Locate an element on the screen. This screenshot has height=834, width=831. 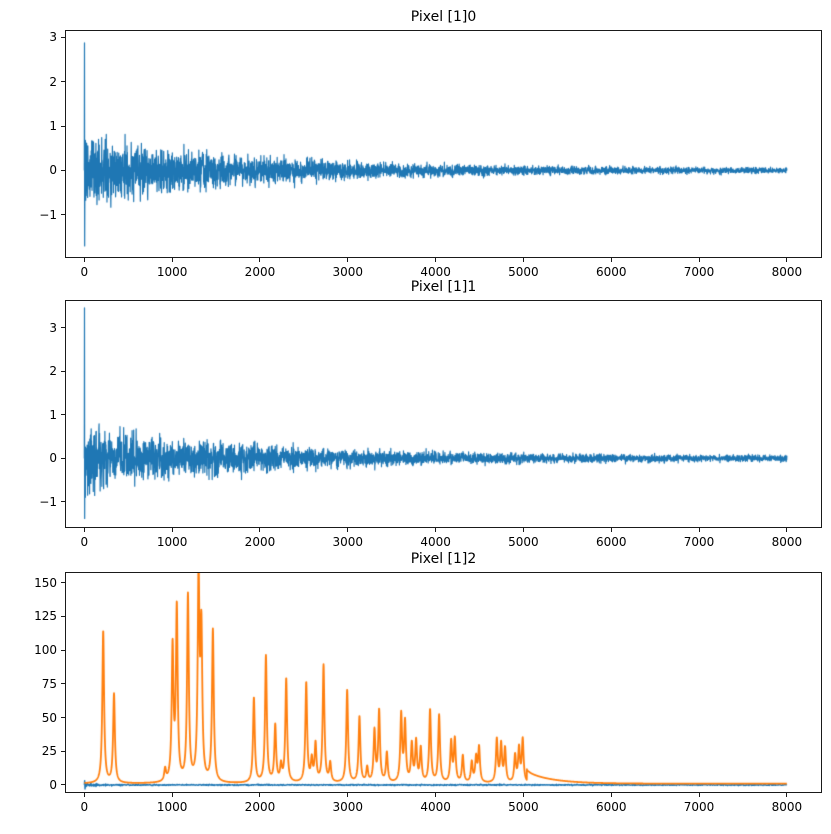
y-tick-label: 100 is located at coordinates (45, 650).